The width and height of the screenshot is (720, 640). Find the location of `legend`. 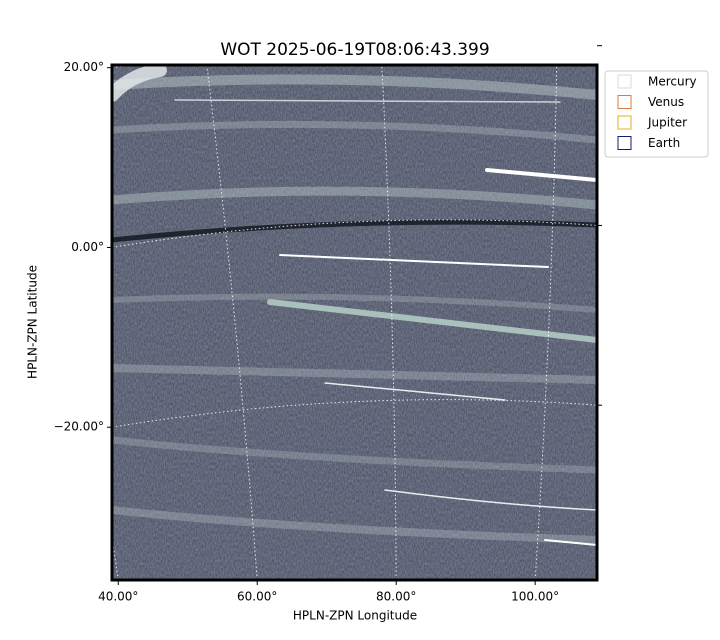

legend is located at coordinates (656, 114).